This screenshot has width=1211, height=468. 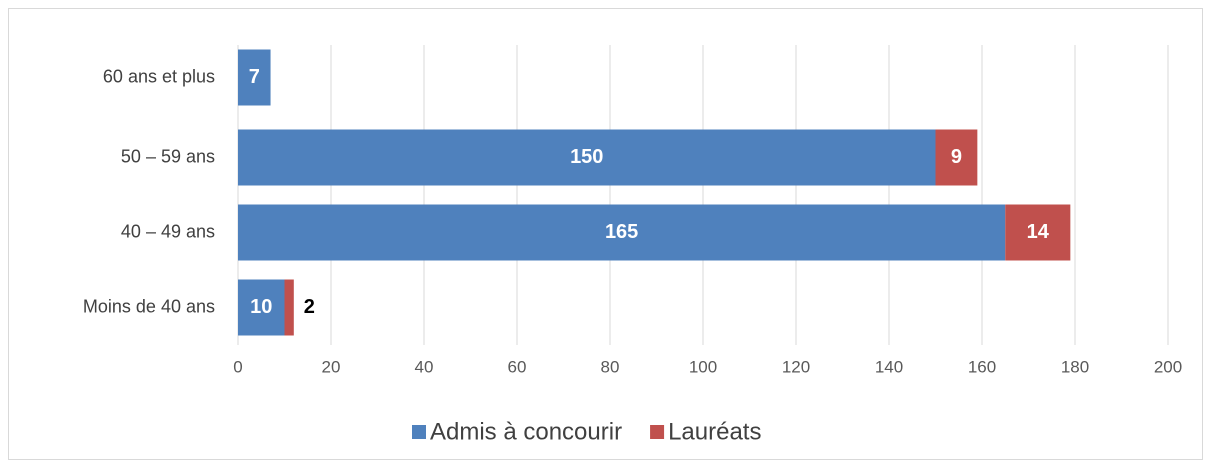 What do you see at coordinates (309, 307) in the screenshot?
I see `data-label: 2` at bounding box center [309, 307].